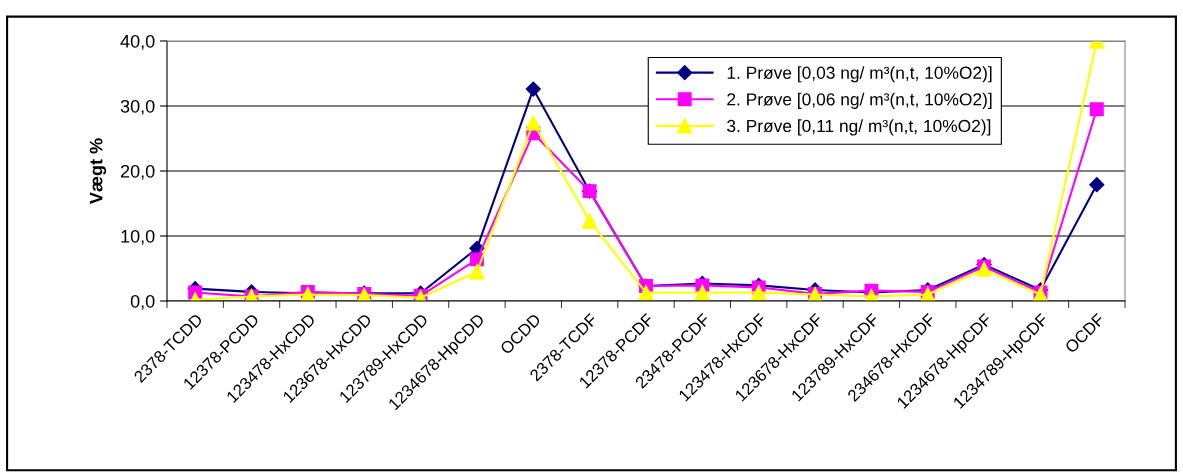 The image size is (1183, 475). What do you see at coordinates (98, 171) in the screenshot?
I see `y-axis-title: Vægt %` at bounding box center [98, 171].